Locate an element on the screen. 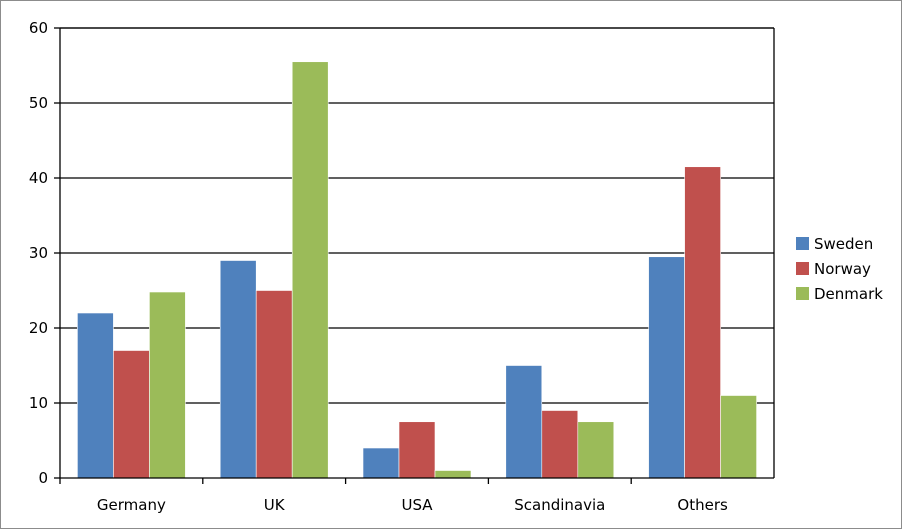  legend-swatch-sweden is located at coordinates (802, 243).